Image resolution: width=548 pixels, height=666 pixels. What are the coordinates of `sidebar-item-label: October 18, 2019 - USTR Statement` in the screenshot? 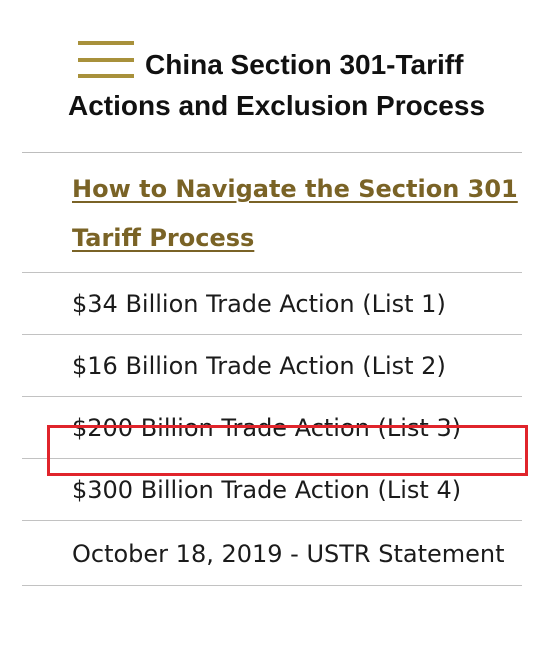 It's located at (288, 554).